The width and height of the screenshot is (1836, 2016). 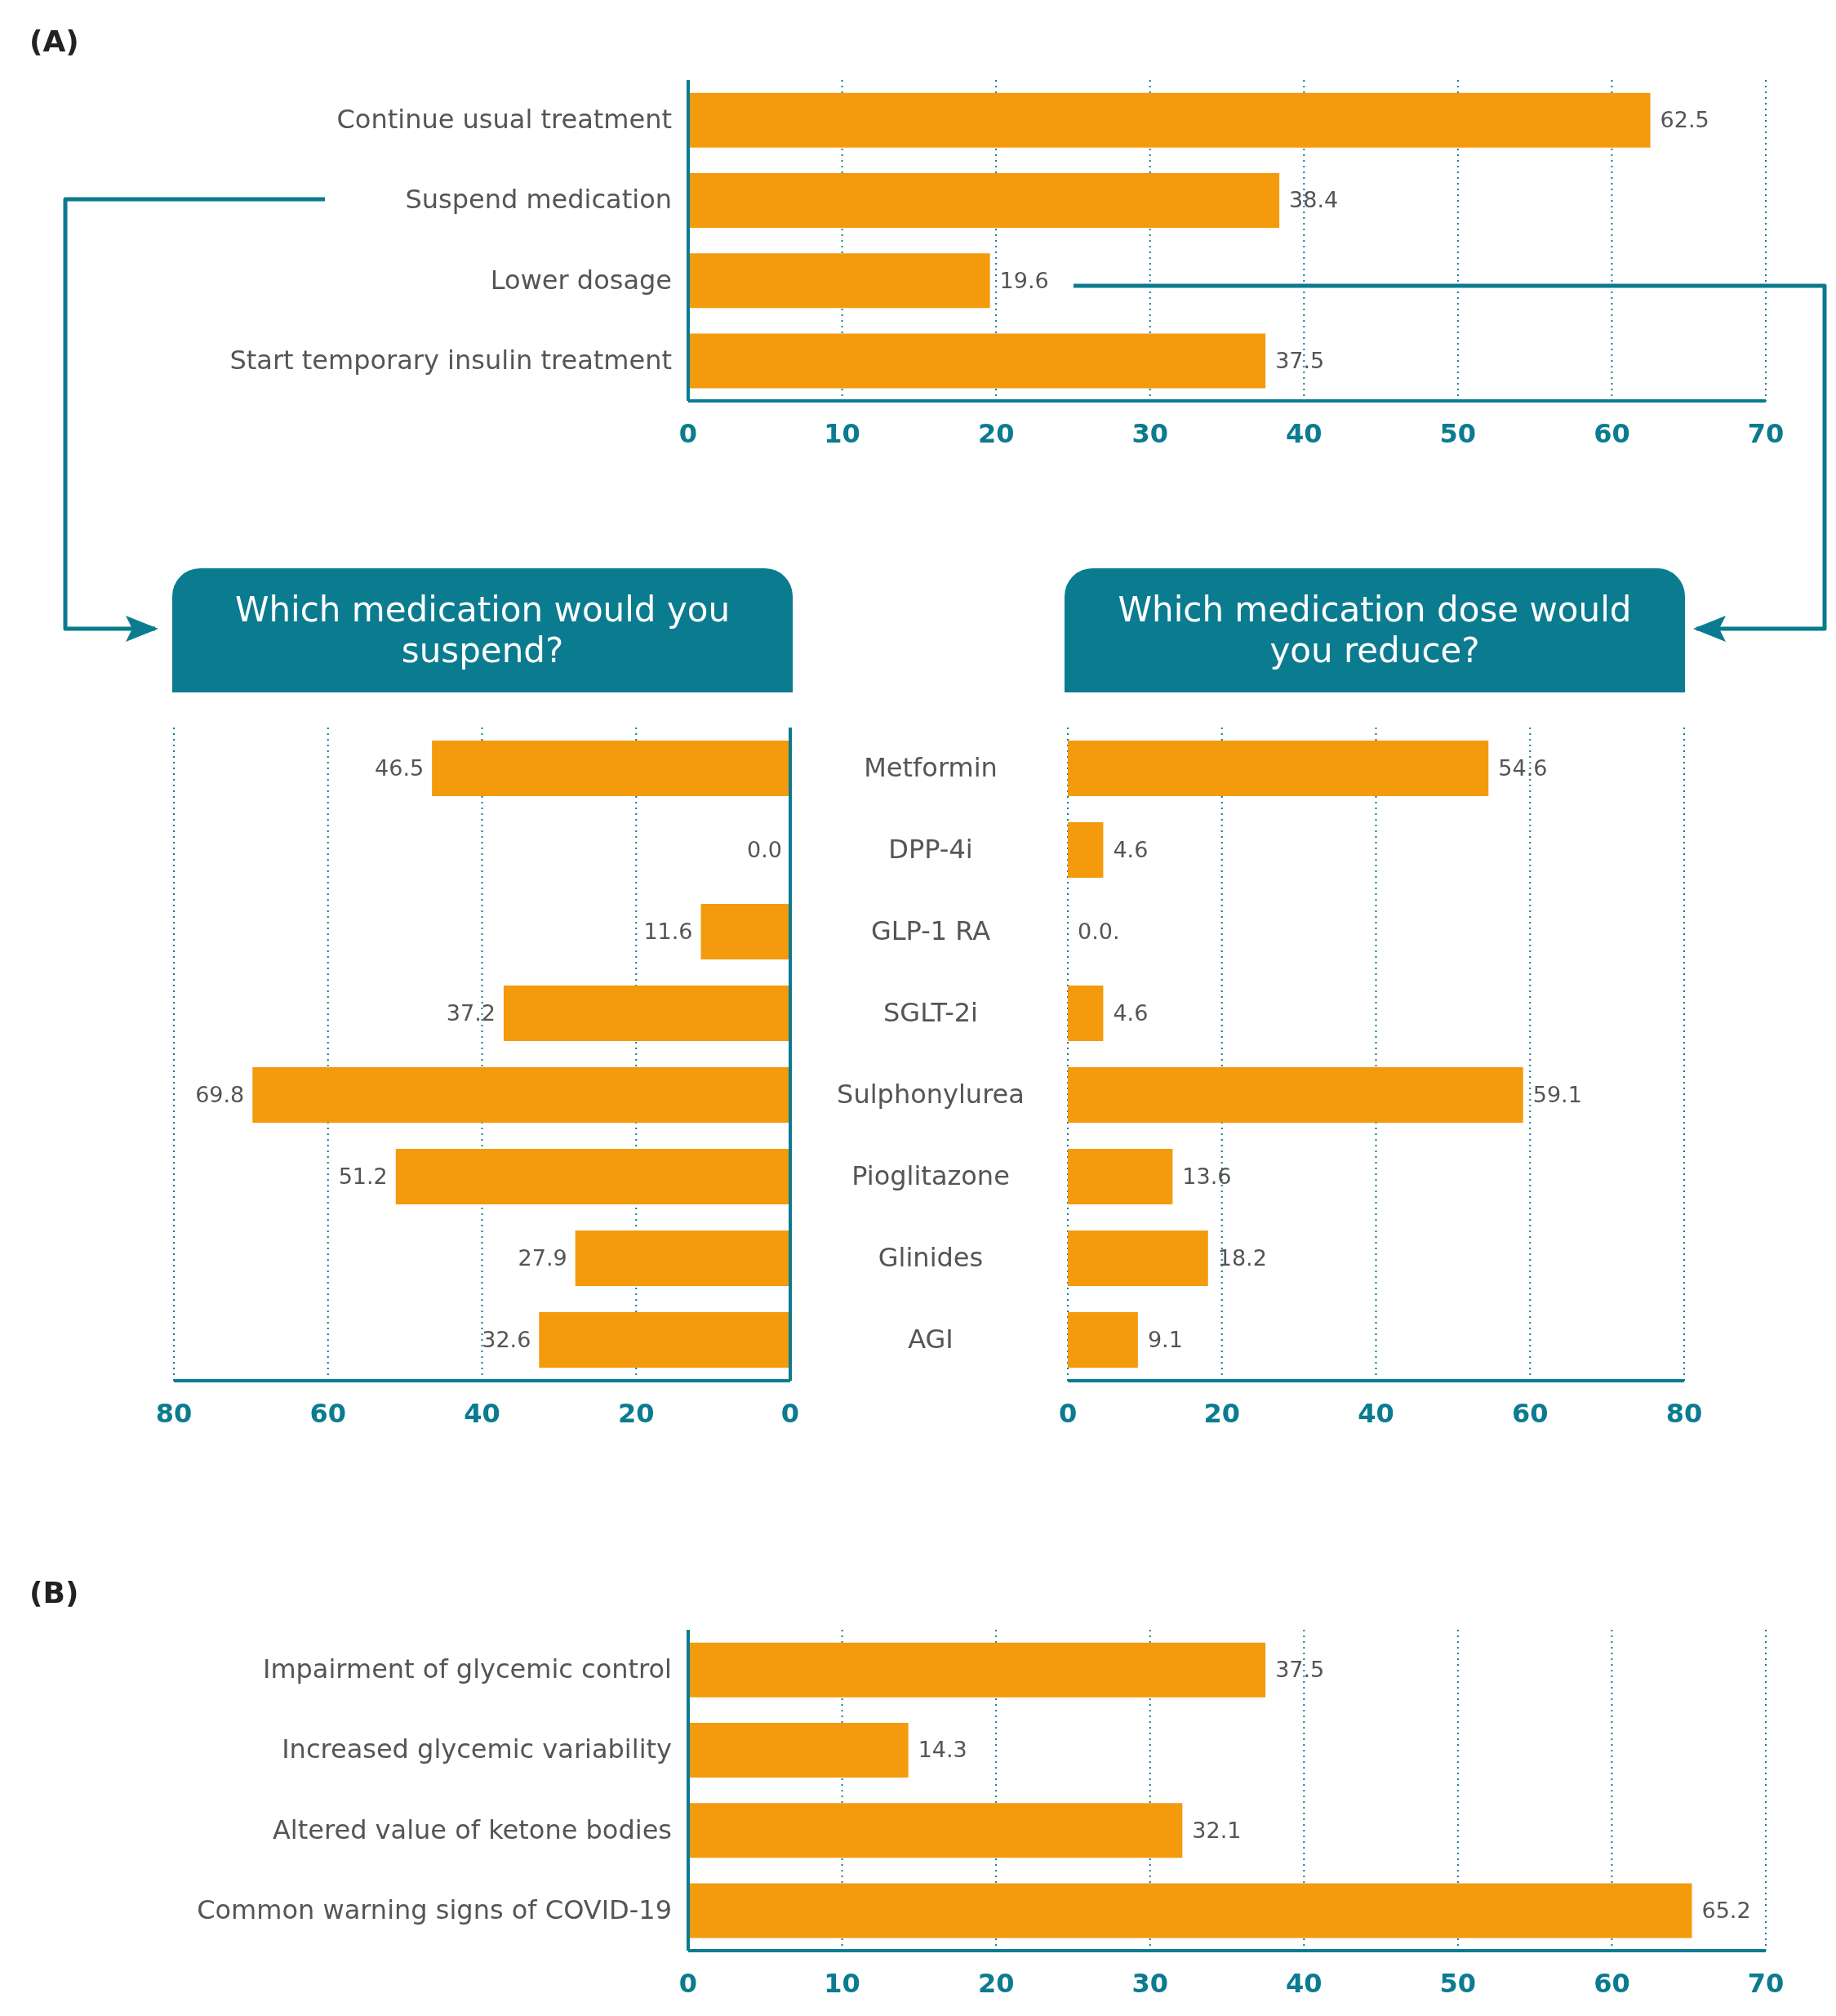 What do you see at coordinates (482, 630) in the screenshot?
I see `chart-title: Which medication would you suspend?` at bounding box center [482, 630].